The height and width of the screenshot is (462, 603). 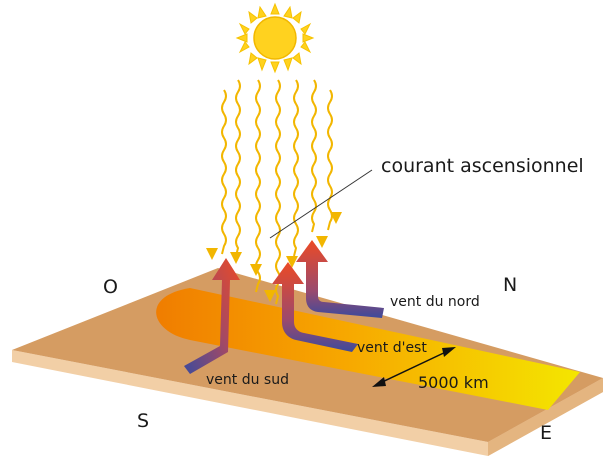 I want to click on distance-label: 5000 km, so click(x=453, y=382).